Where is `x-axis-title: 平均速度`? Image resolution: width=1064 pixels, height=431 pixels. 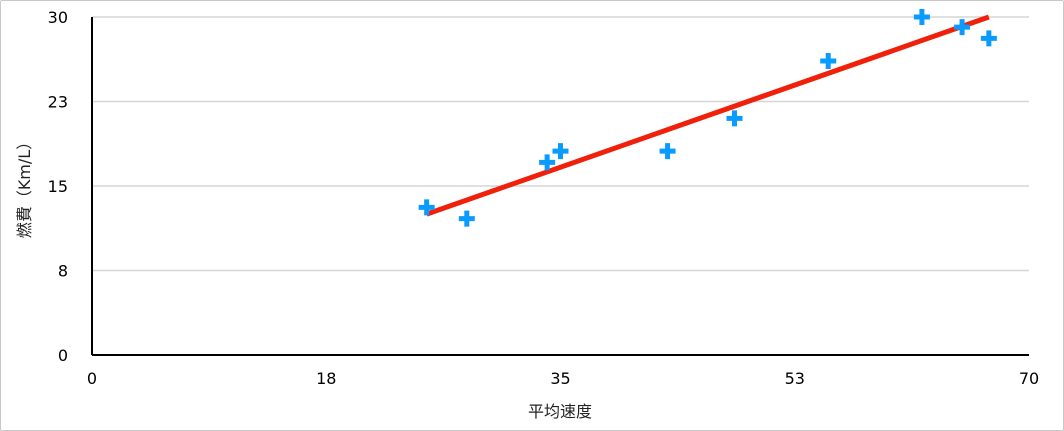 x-axis-title: 平均速度 is located at coordinates (560, 411).